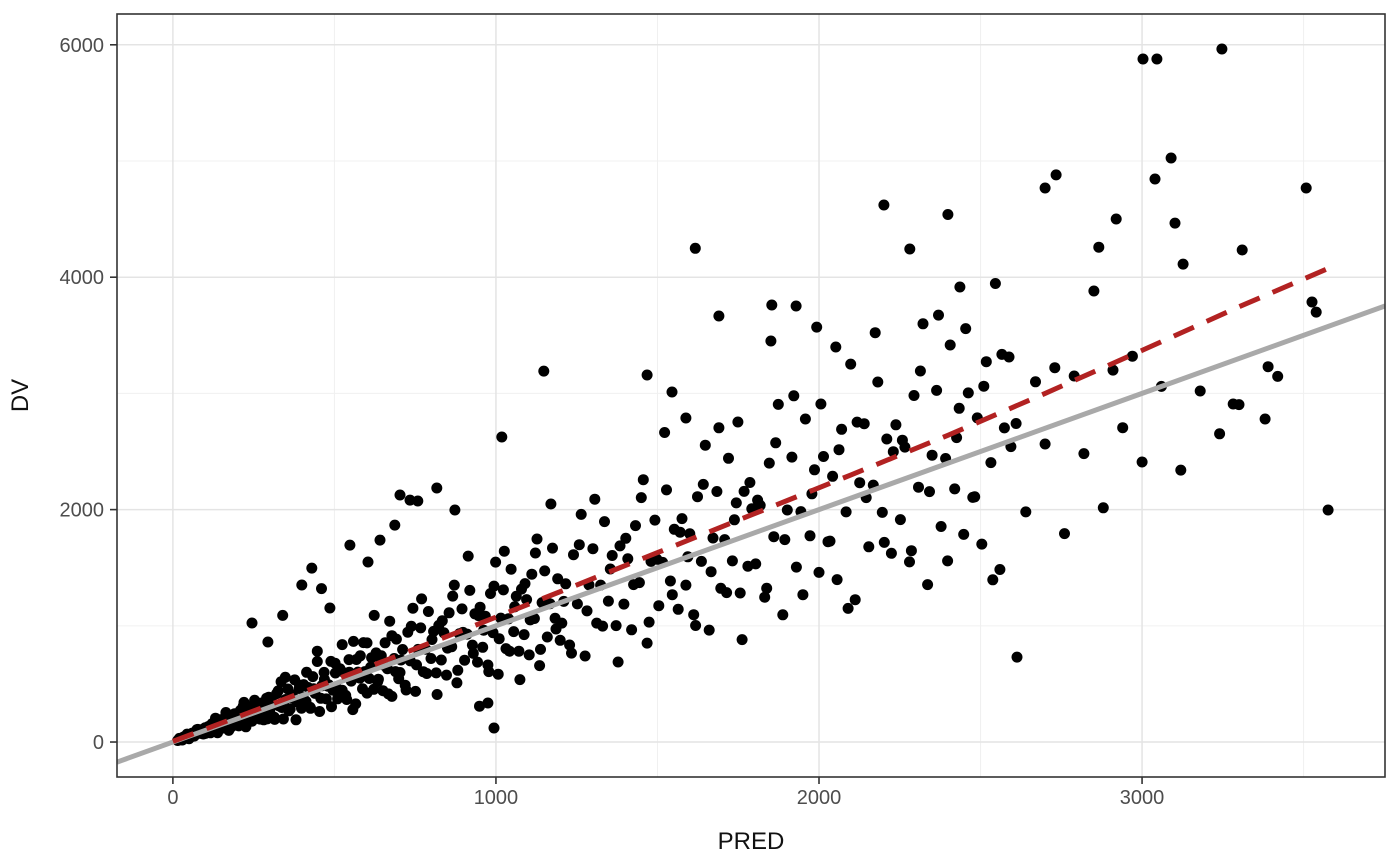 The image size is (1400, 866). Describe the element at coordinates (20, 395) in the screenshot. I see `y-axis-title: DV` at that location.